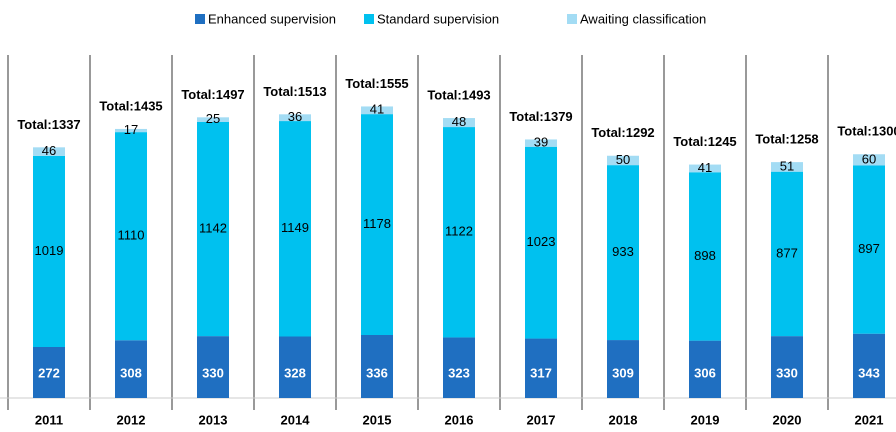  Describe the element at coordinates (540, 116) in the screenshot. I see `total-label: Total:1379` at that location.